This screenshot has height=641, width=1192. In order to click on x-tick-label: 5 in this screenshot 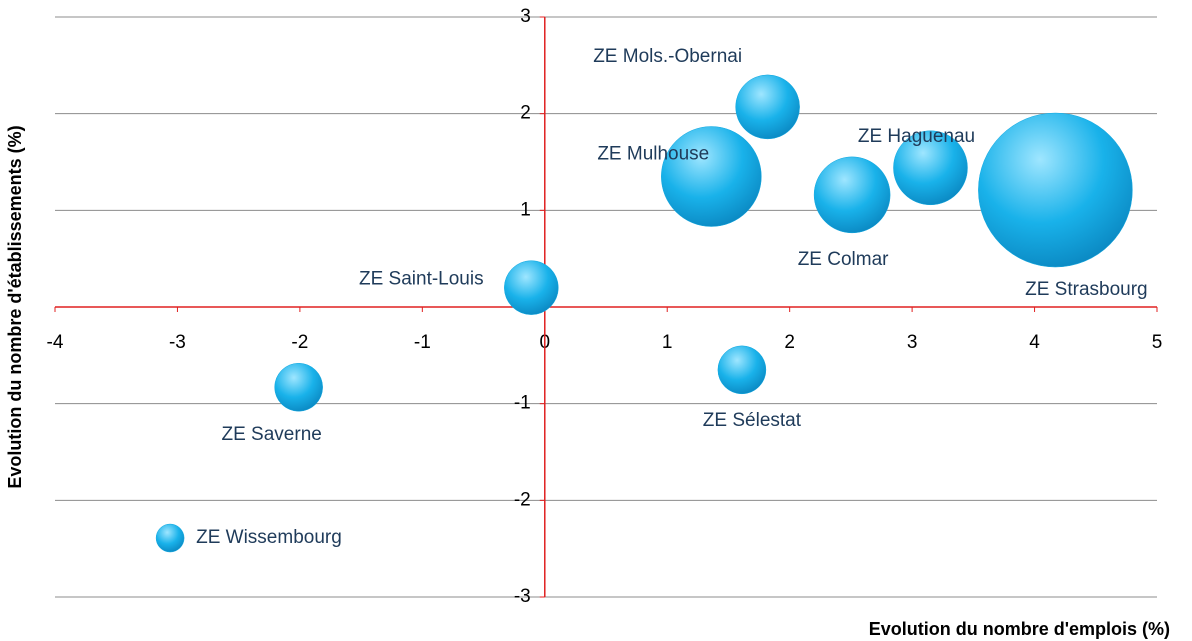, I will do `click(1157, 342)`.